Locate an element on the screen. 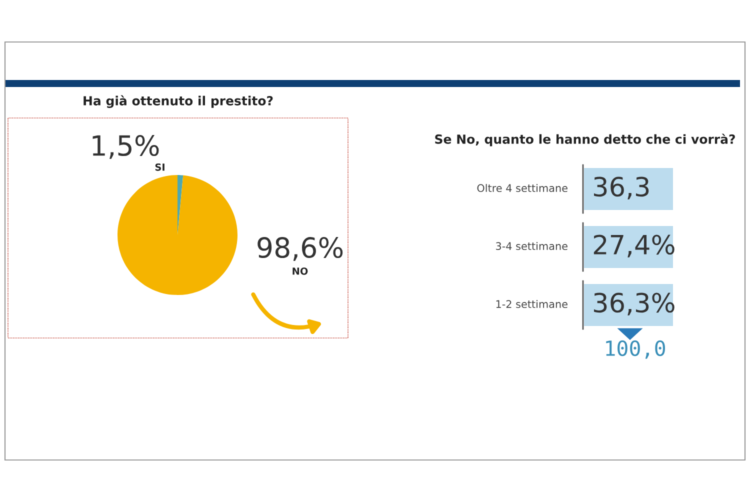 The width and height of the screenshot is (750, 500). data-label: 36,3% is located at coordinates (634, 304).